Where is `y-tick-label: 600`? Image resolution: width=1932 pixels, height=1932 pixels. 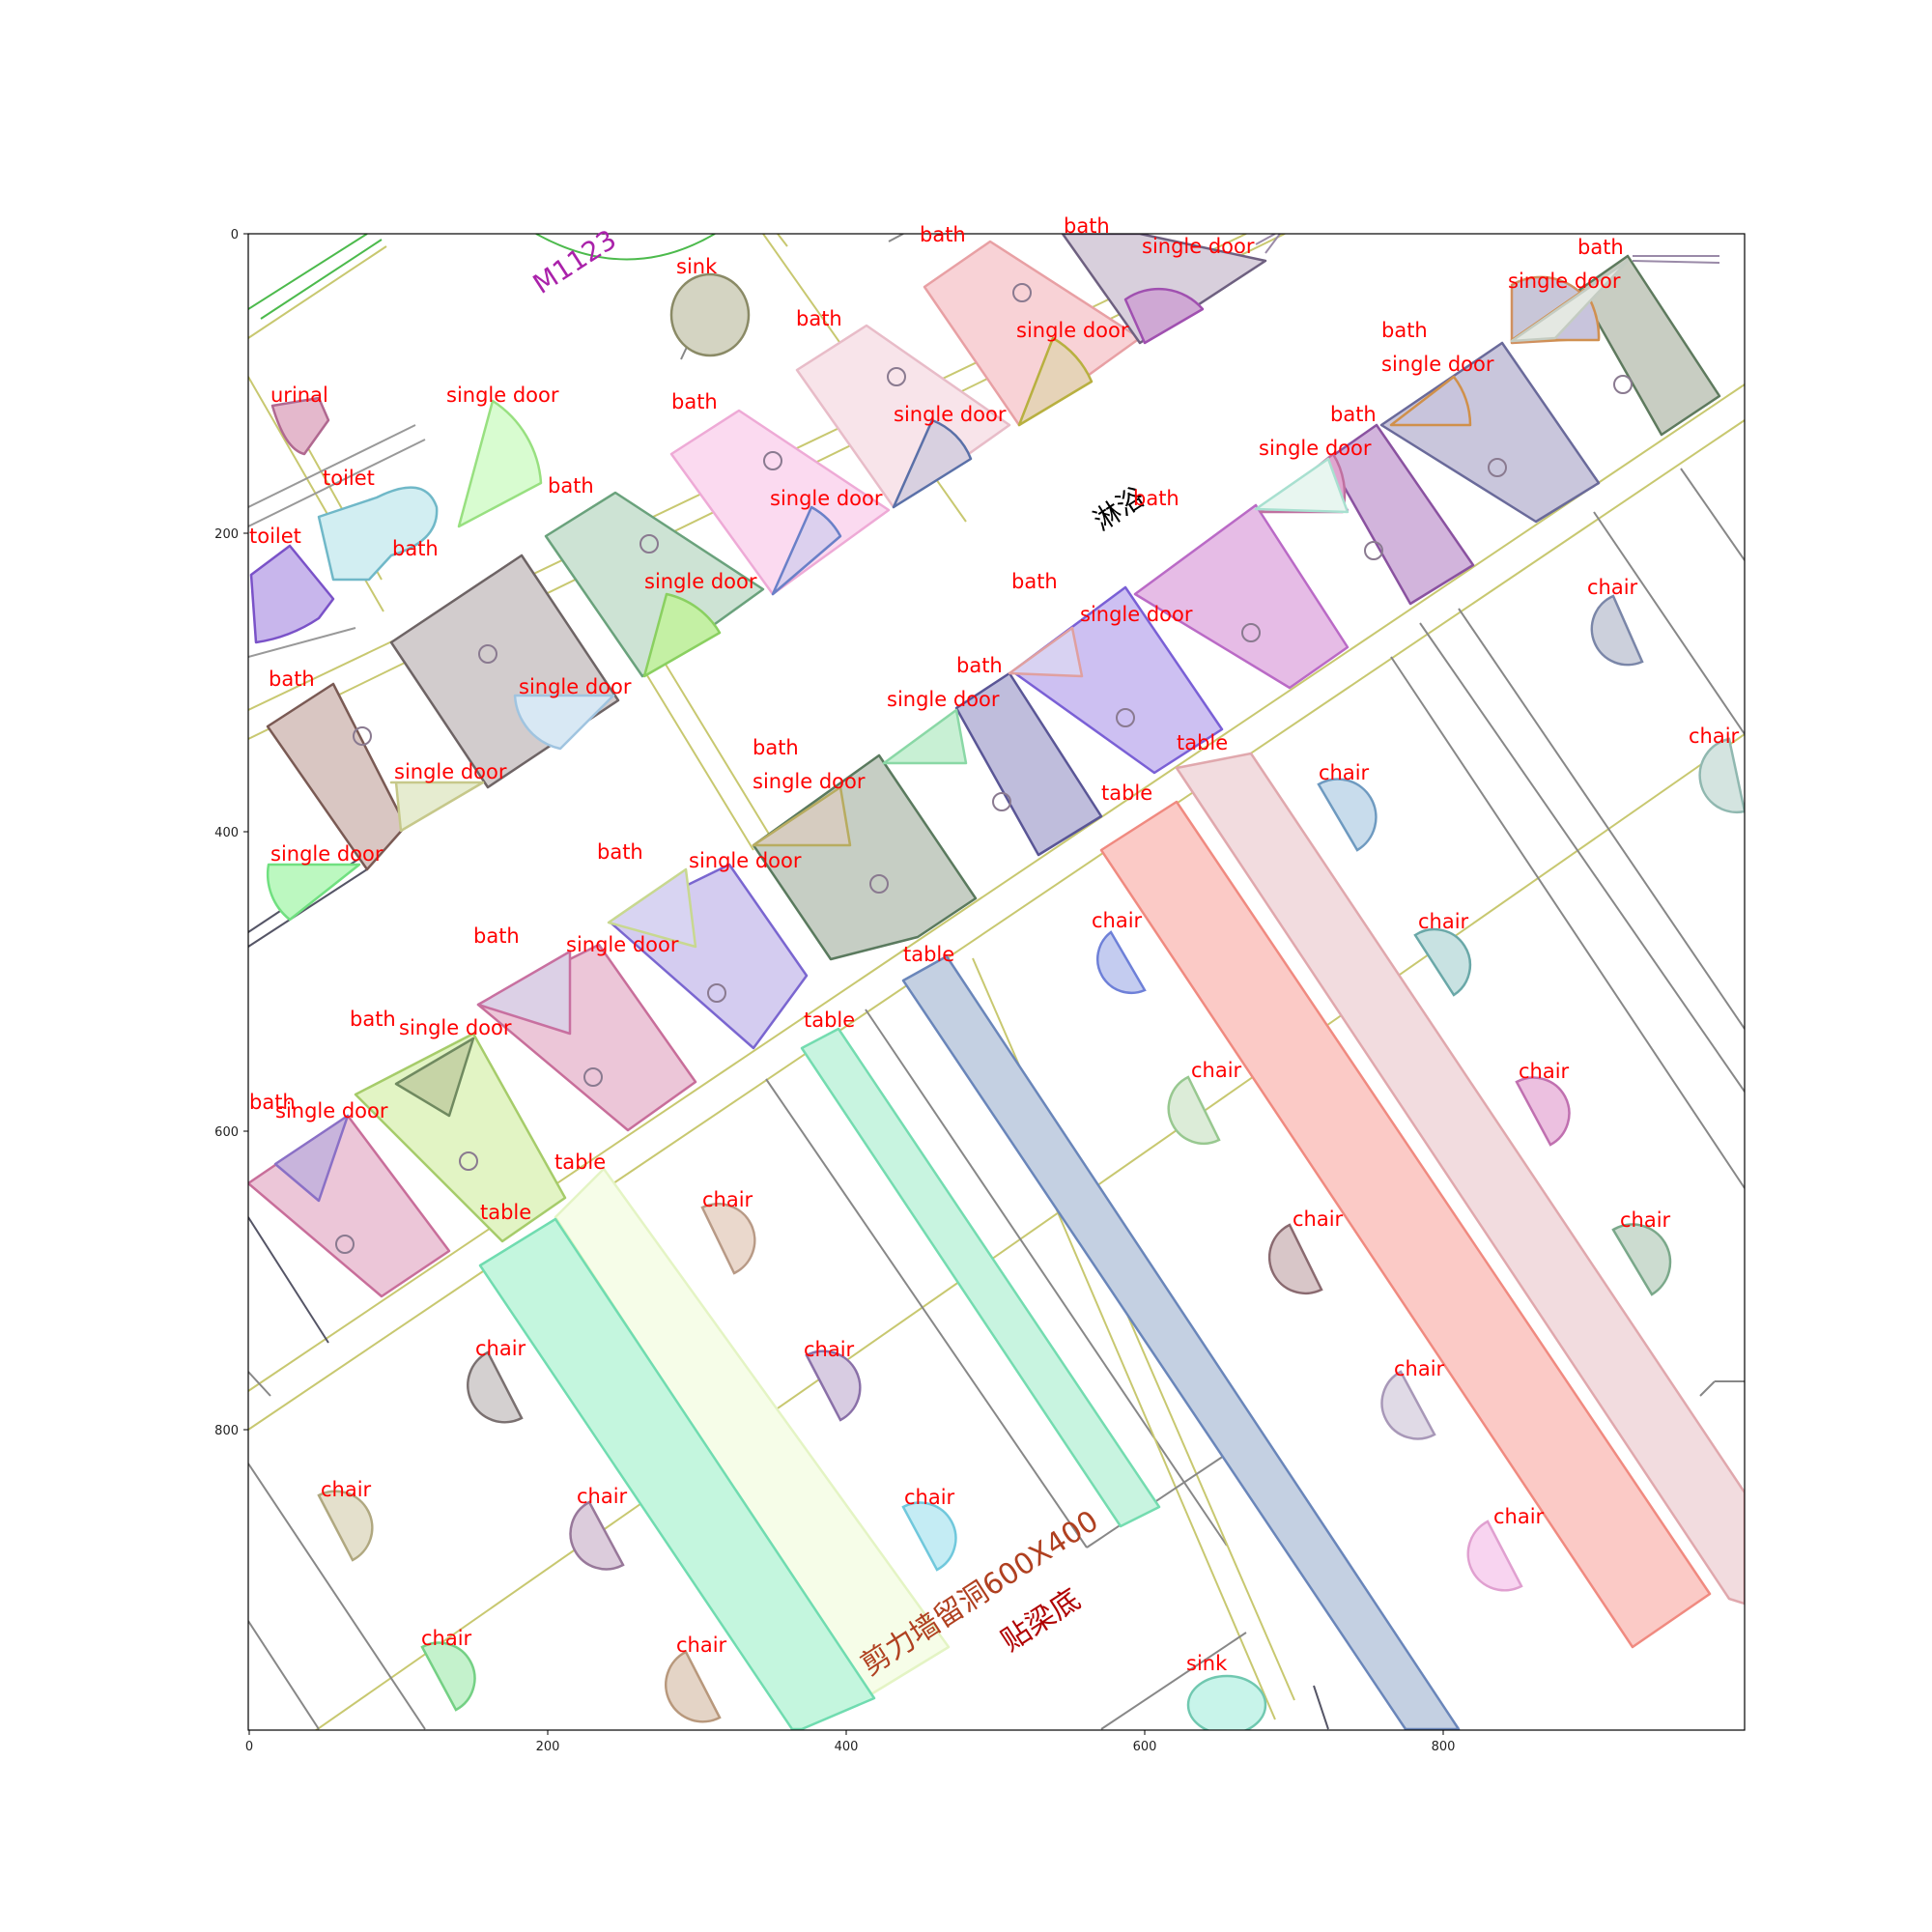
y-tick-label: 600 is located at coordinates (226, 1132).